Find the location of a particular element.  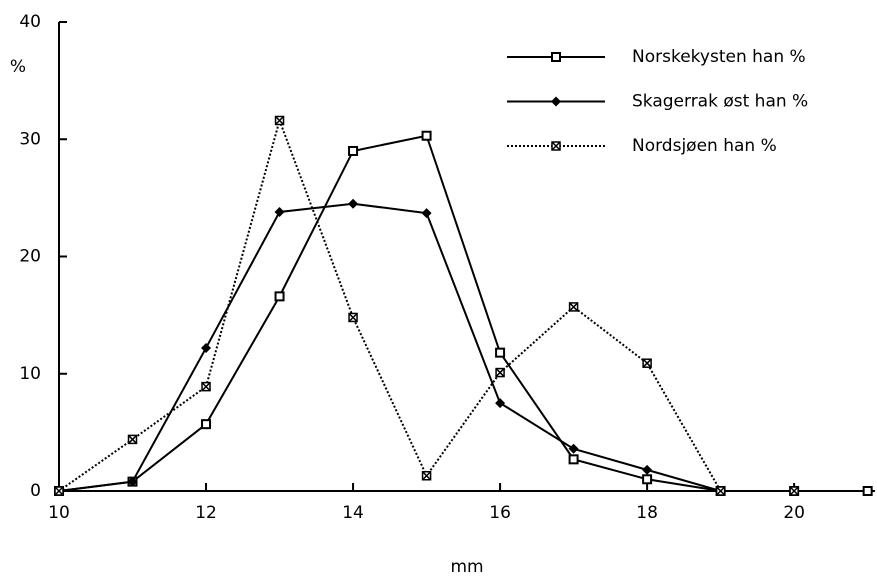

legend-item: Nordsjøen han % is located at coordinates (642, 146).